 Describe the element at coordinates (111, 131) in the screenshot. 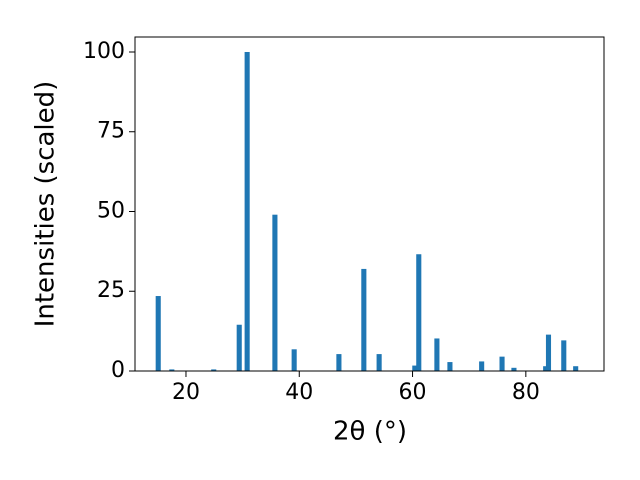

I see `y-tick-label: 75` at that location.